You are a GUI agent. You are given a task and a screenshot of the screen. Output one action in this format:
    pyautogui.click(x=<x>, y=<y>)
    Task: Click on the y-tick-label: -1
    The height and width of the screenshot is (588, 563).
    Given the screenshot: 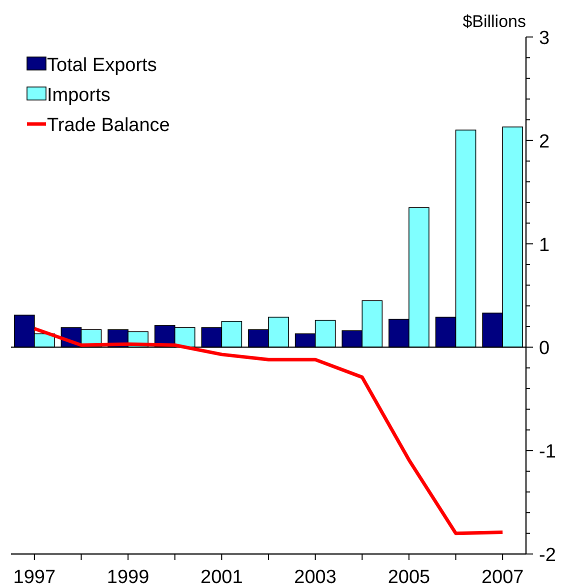 What is the action you would take?
    pyautogui.click(x=547, y=452)
    